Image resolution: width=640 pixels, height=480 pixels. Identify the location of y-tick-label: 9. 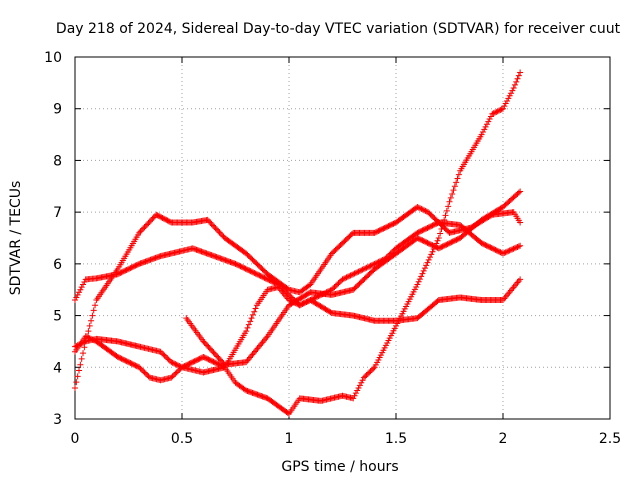
(57, 110).